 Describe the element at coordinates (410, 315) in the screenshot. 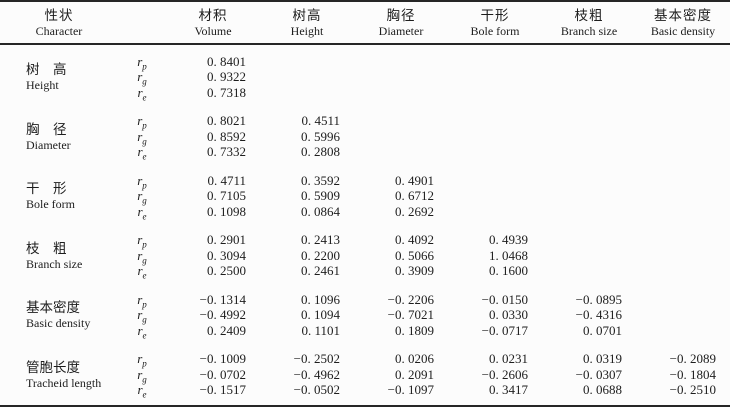

I see `value-cell: −0. 7021` at that location.